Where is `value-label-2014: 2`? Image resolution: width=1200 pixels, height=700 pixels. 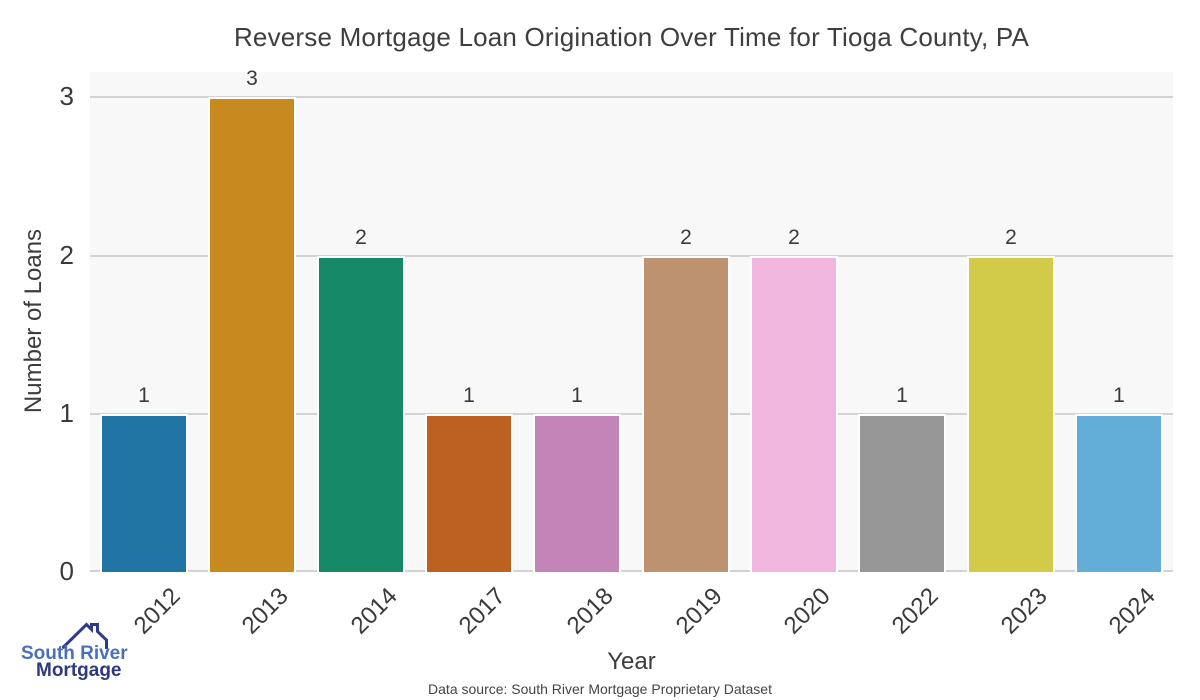 value-label-2014: 2 is located at coordinates (361, 237).